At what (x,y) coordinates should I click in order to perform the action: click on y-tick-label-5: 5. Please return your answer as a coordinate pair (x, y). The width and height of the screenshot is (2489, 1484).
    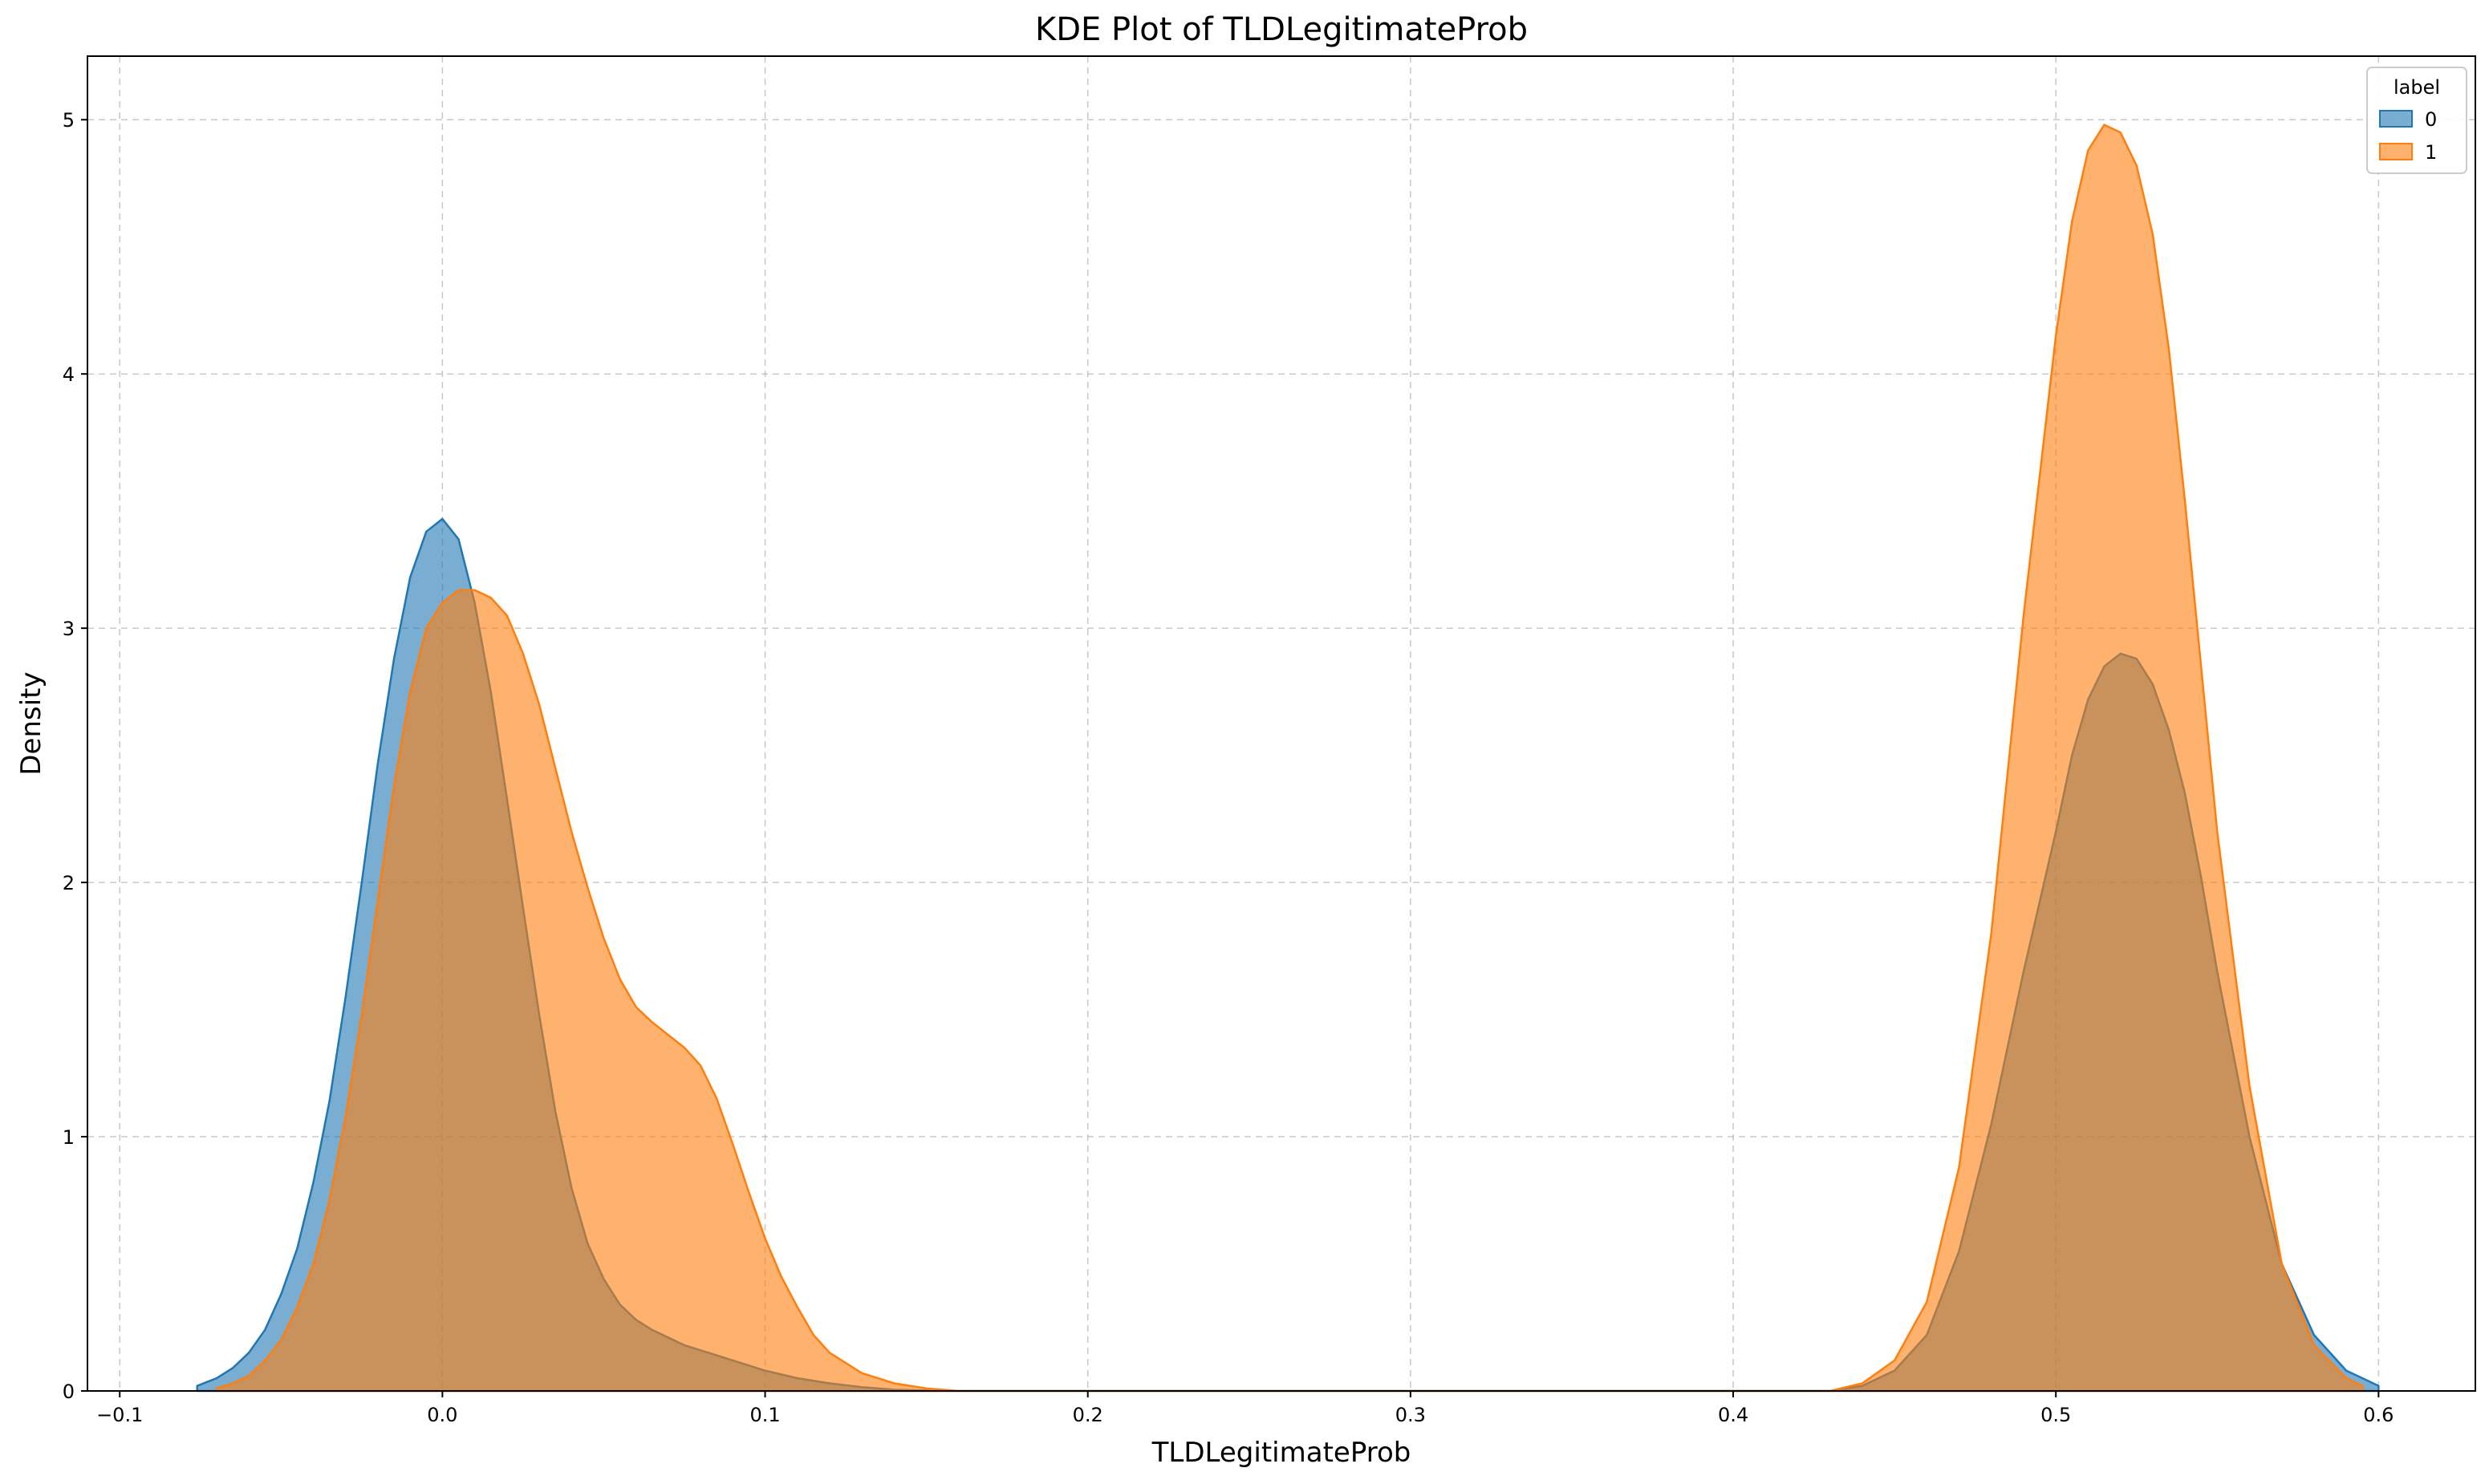
    Looking at the image, I should click on (69, 121).